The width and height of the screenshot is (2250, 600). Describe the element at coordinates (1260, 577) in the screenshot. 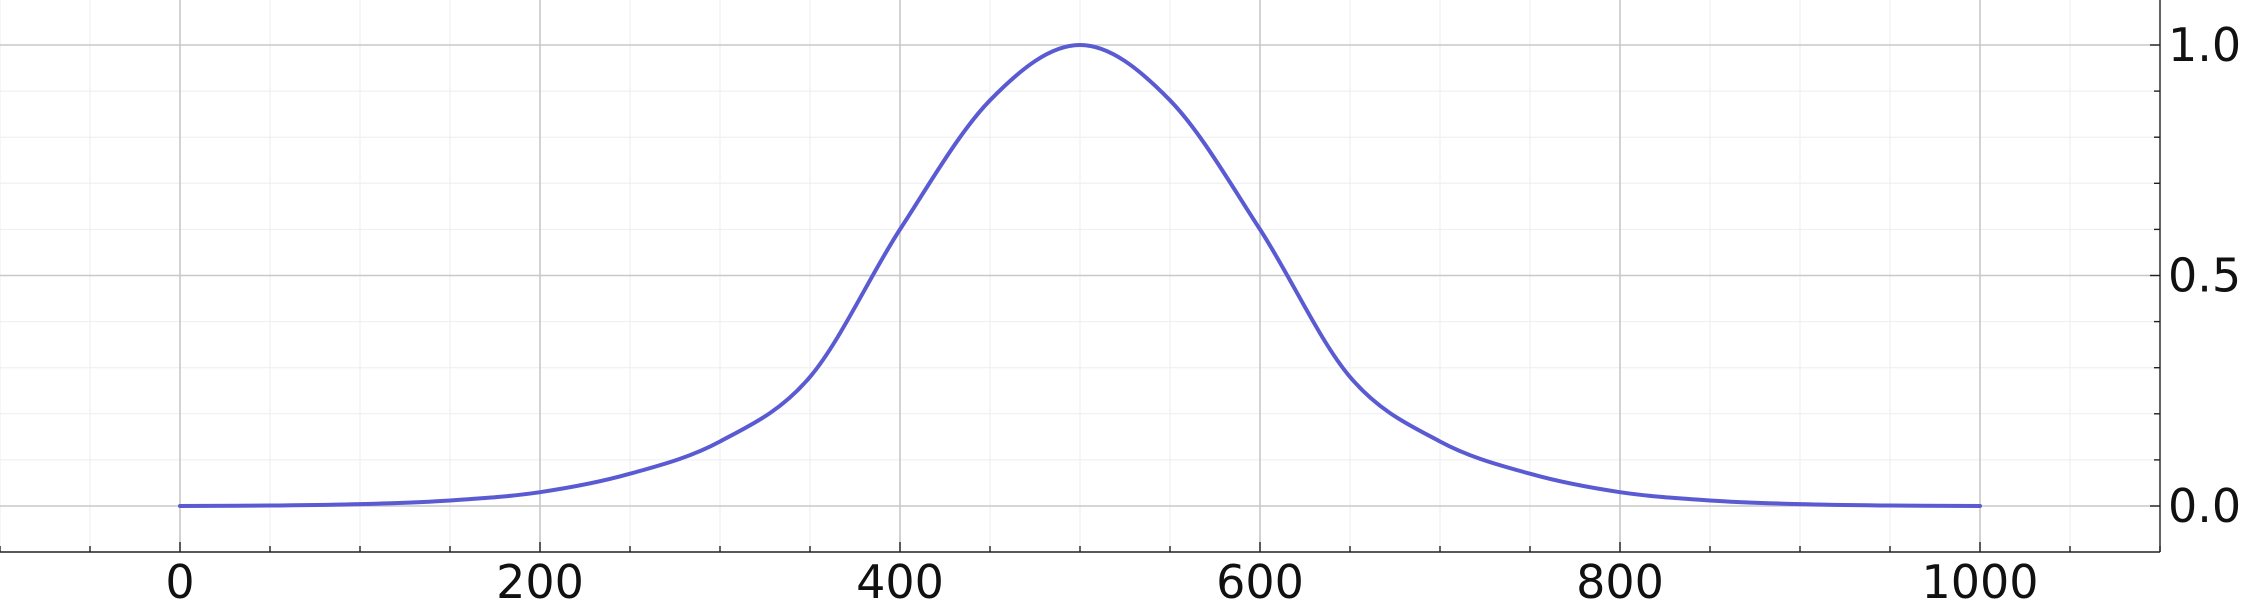

I see `x-tick-label: 600` at that location.